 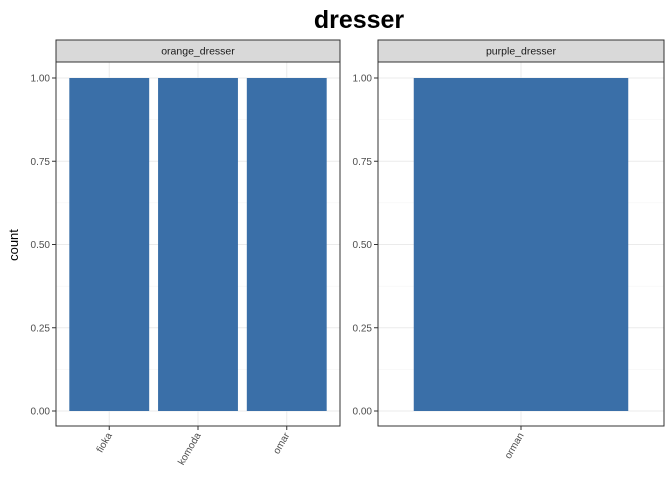 What do you see at coordinates (198, 52) in the screenshot?
I see `facet-strip-label: orange_dresser` at bounding box center [198, 52].